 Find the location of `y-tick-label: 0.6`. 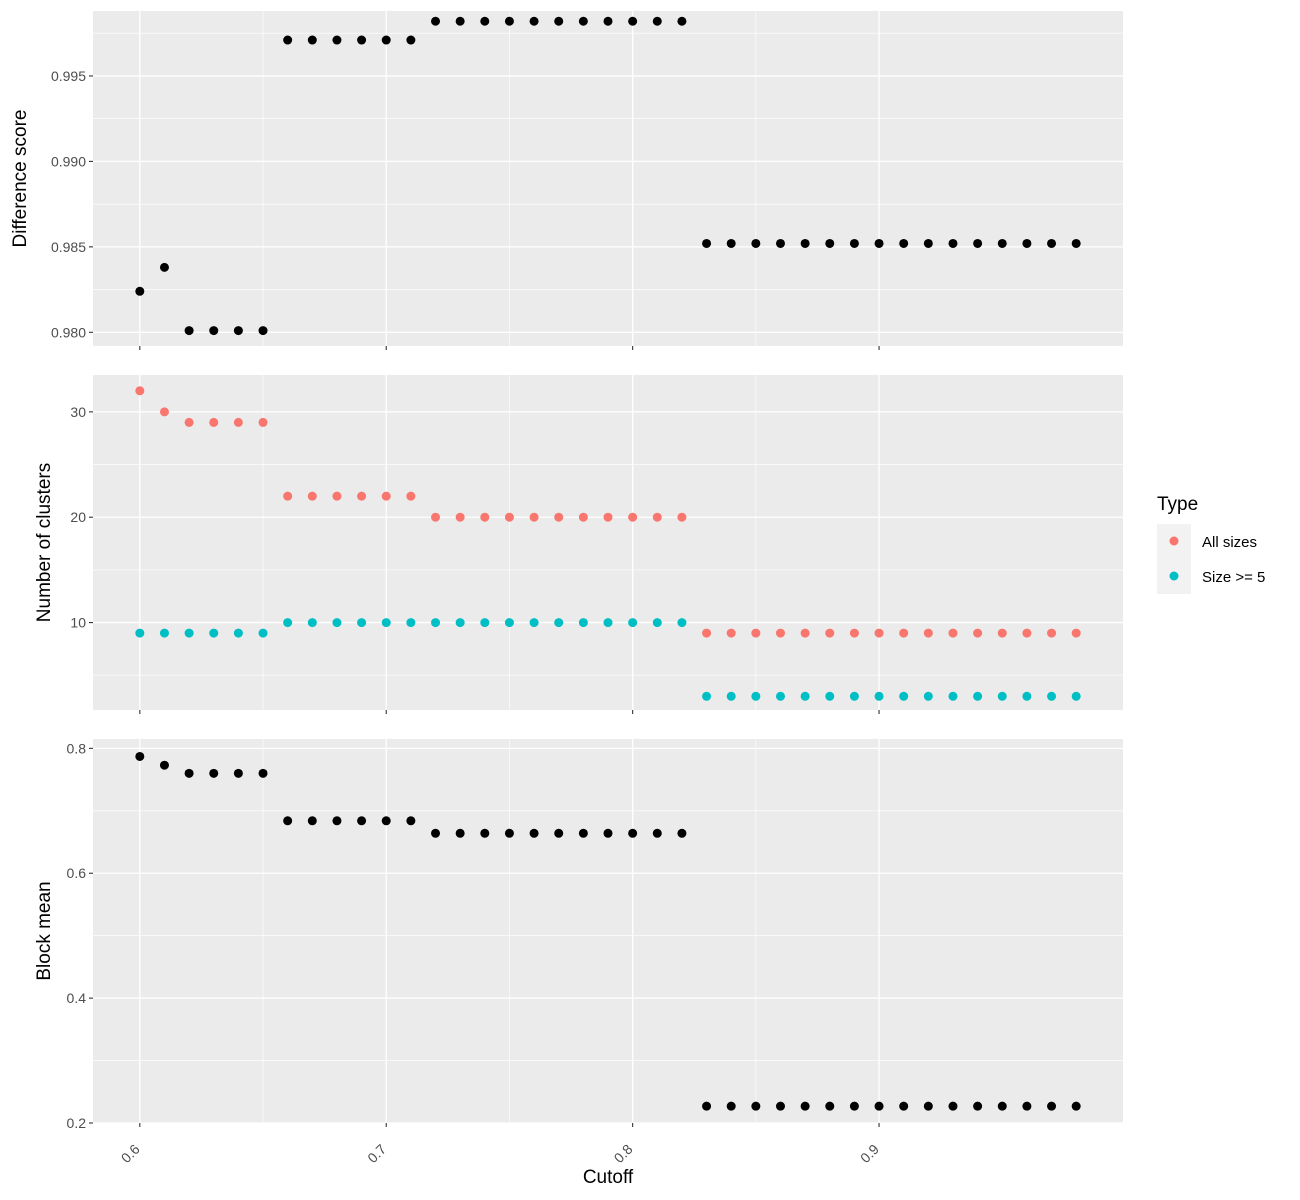

y-tick-label: 0.6 is located at coordinates (77, 873).